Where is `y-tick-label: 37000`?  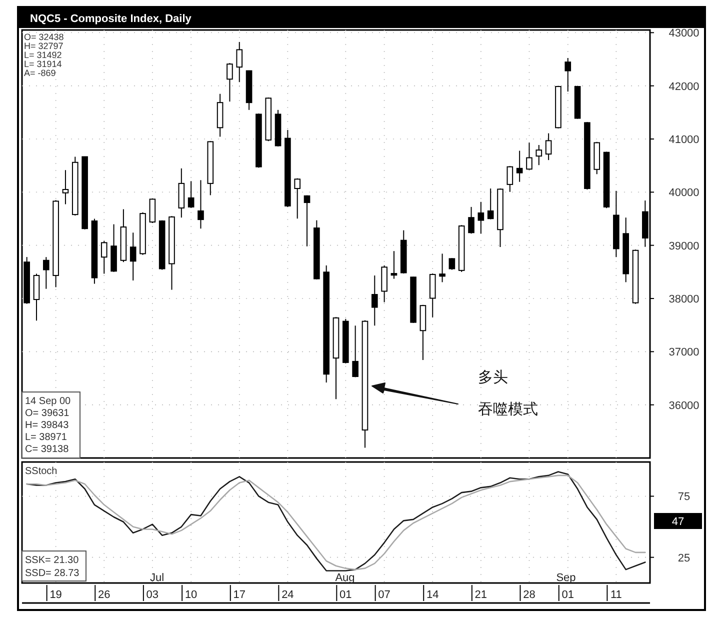 y-tick-label: 37000 is located at coordinates (684, 352).